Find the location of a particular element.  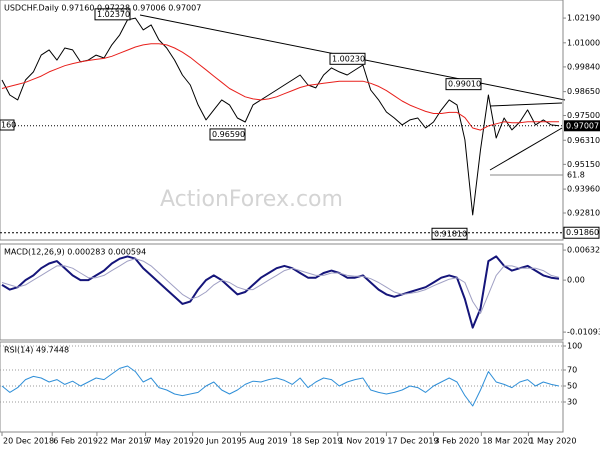

x-tick-label: 17 Dec 2019 is located at coordinates (412, 441).